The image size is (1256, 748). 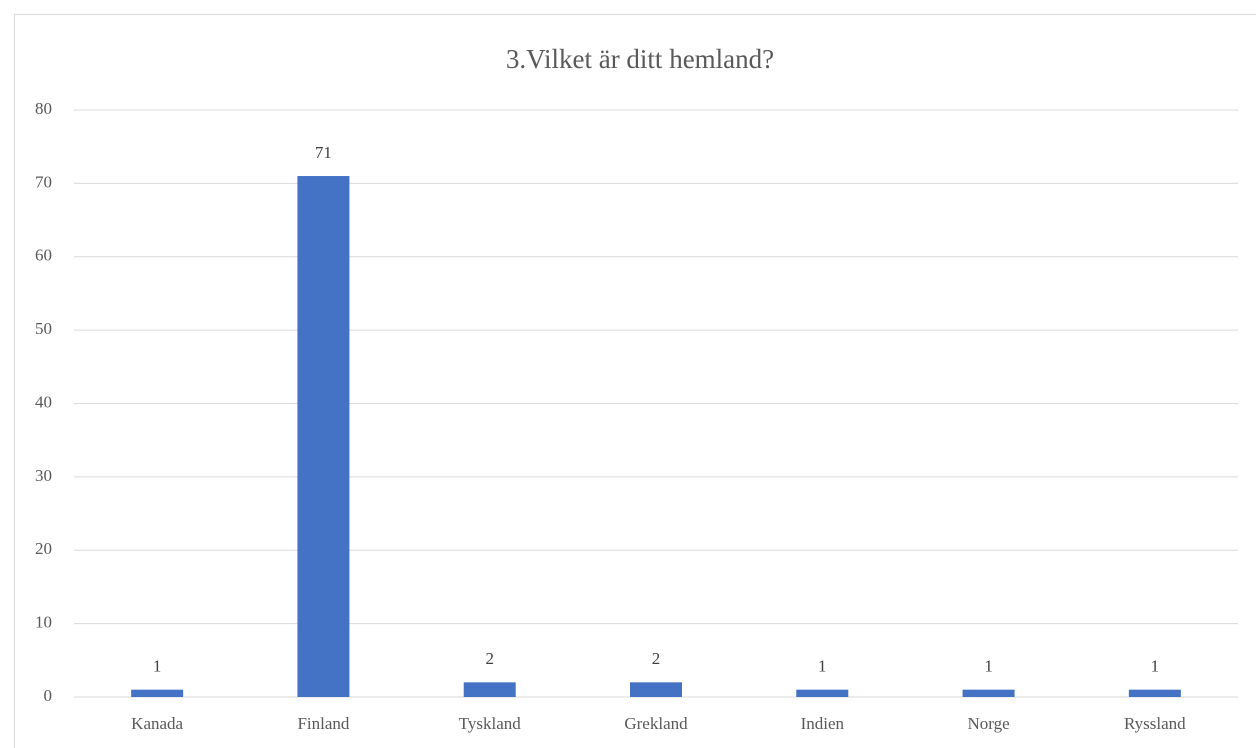 I want to click on y-tick-label: 60, so click(x=43, y=255).